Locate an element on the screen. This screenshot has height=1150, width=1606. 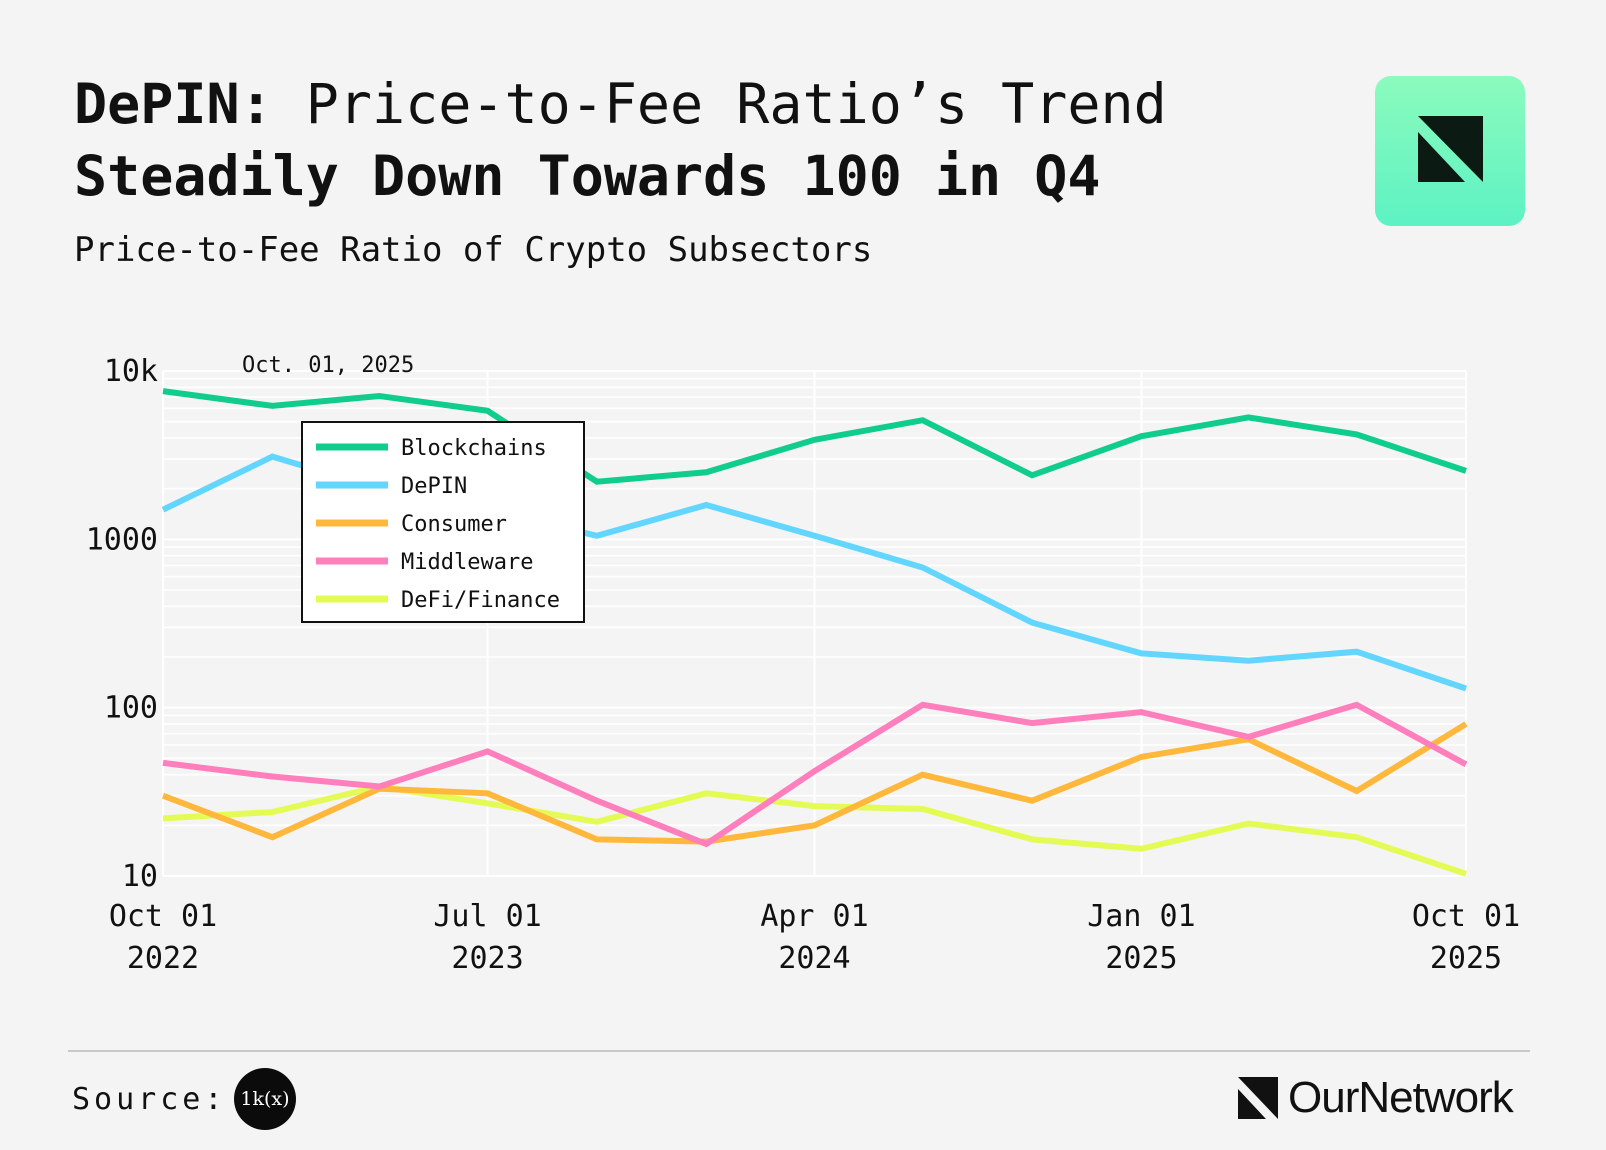
x-tick-year-label: 2023 is located at coordinates (487, 958).